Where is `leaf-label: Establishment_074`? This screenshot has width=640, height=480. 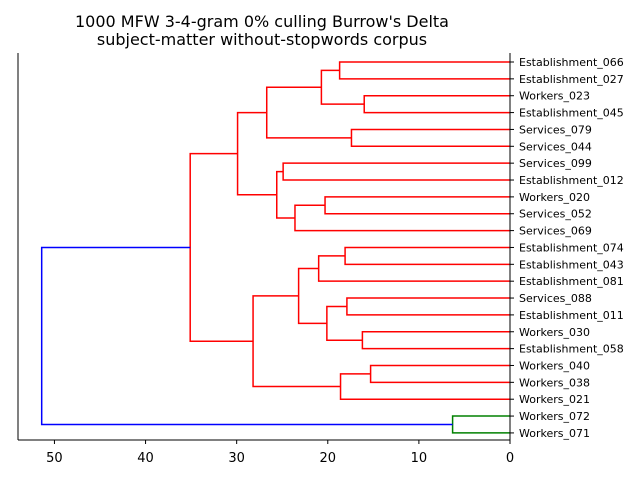
leaf-label: Establishment_074 is located at coordinates (571, 247).